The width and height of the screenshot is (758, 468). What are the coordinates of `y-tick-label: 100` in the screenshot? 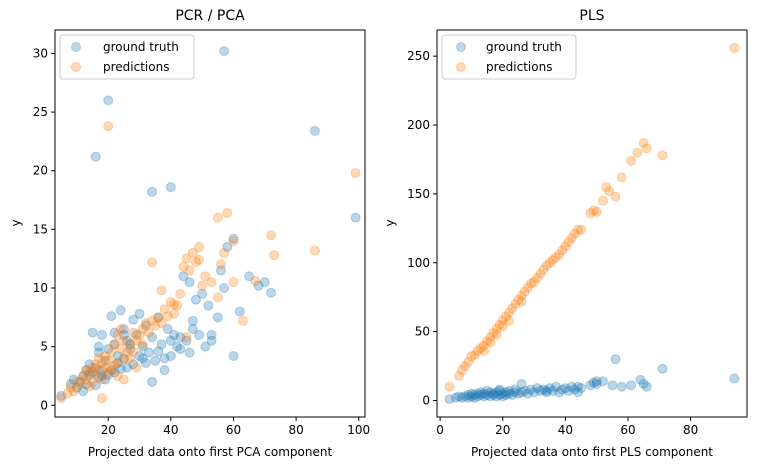 It's located at (418, 263).